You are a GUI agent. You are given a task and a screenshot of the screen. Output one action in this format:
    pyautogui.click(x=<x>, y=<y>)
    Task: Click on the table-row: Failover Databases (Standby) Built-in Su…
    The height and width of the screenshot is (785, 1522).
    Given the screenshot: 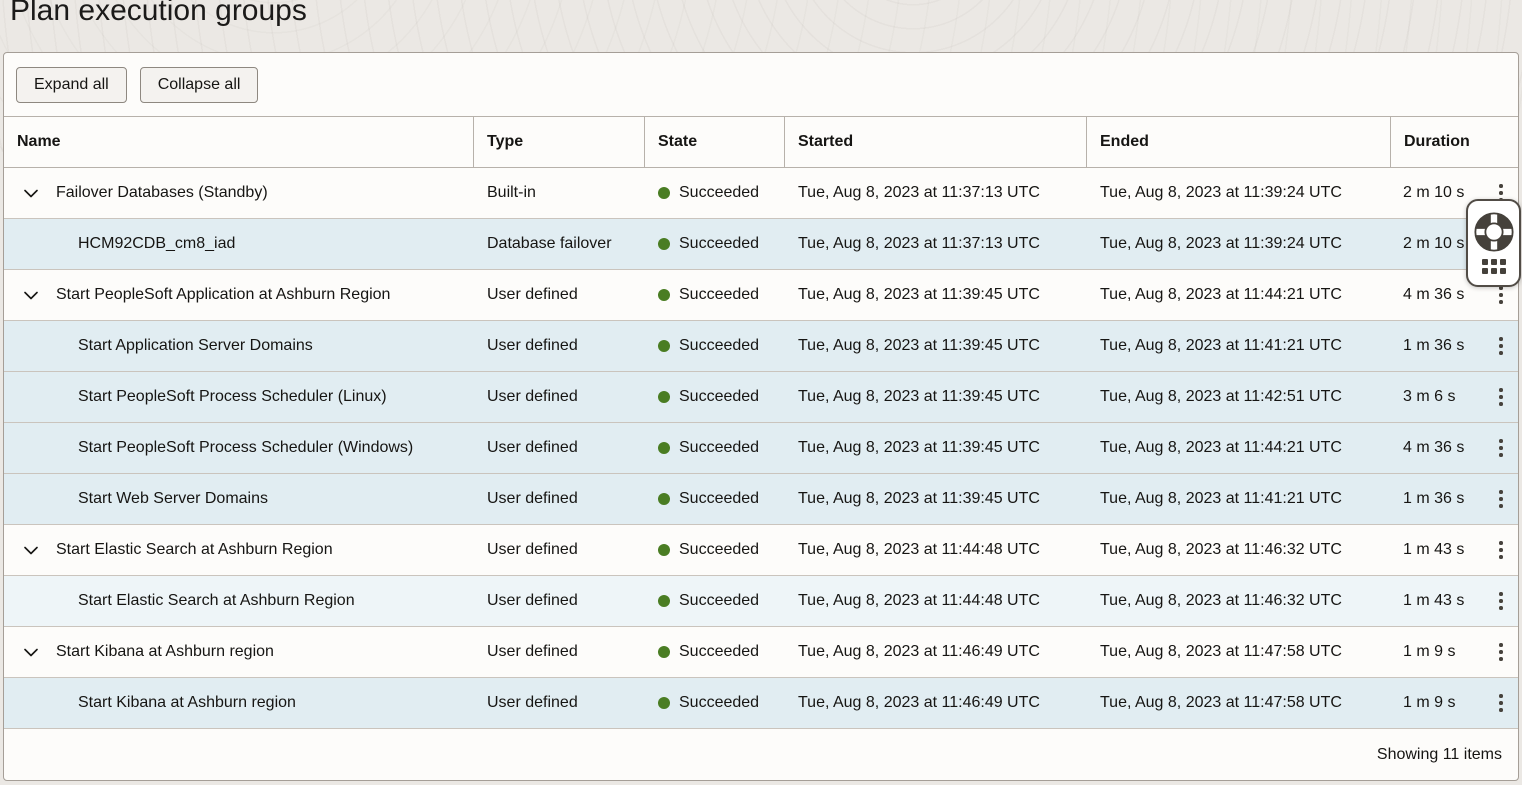 What is the action you would take?
    pyautogui.click(x=761, y=193)
    